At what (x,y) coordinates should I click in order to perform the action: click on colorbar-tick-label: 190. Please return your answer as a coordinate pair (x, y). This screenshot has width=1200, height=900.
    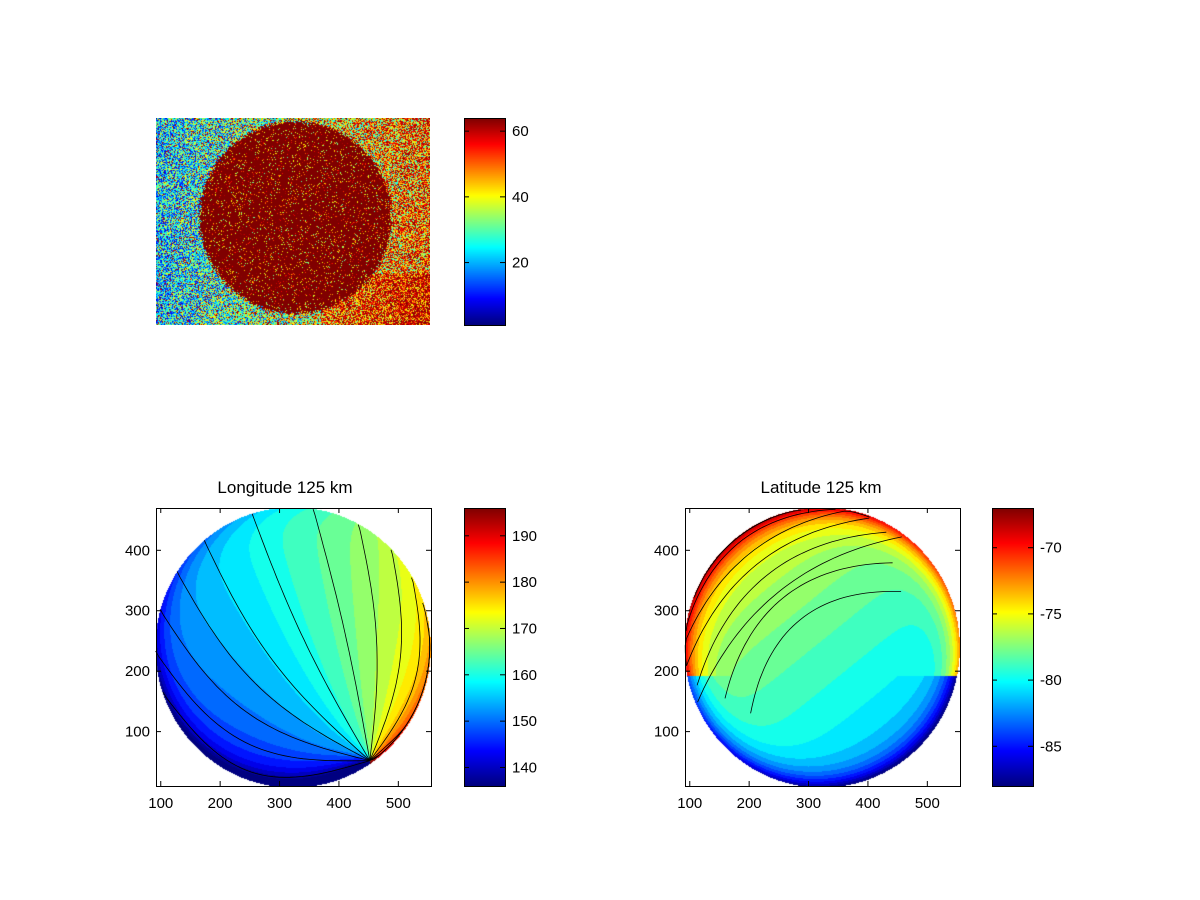
    Looking at the image, I should click on (524, 536).